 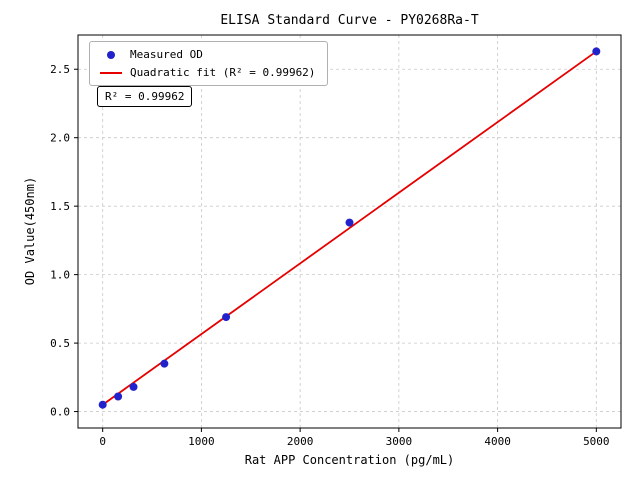 I want to click on x-tick-label: 0, so click(x=102, y=441).